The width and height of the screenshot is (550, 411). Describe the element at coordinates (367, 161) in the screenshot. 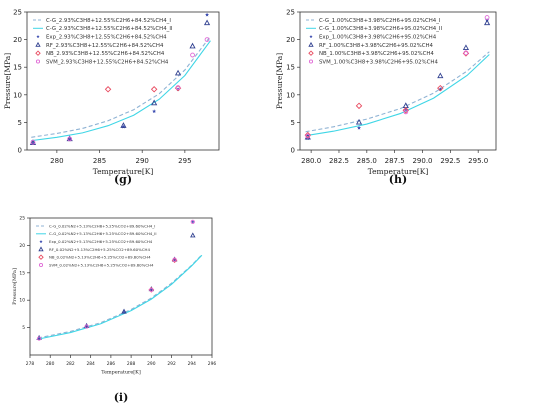

I see `x-tick-label: 285.0` at that location.